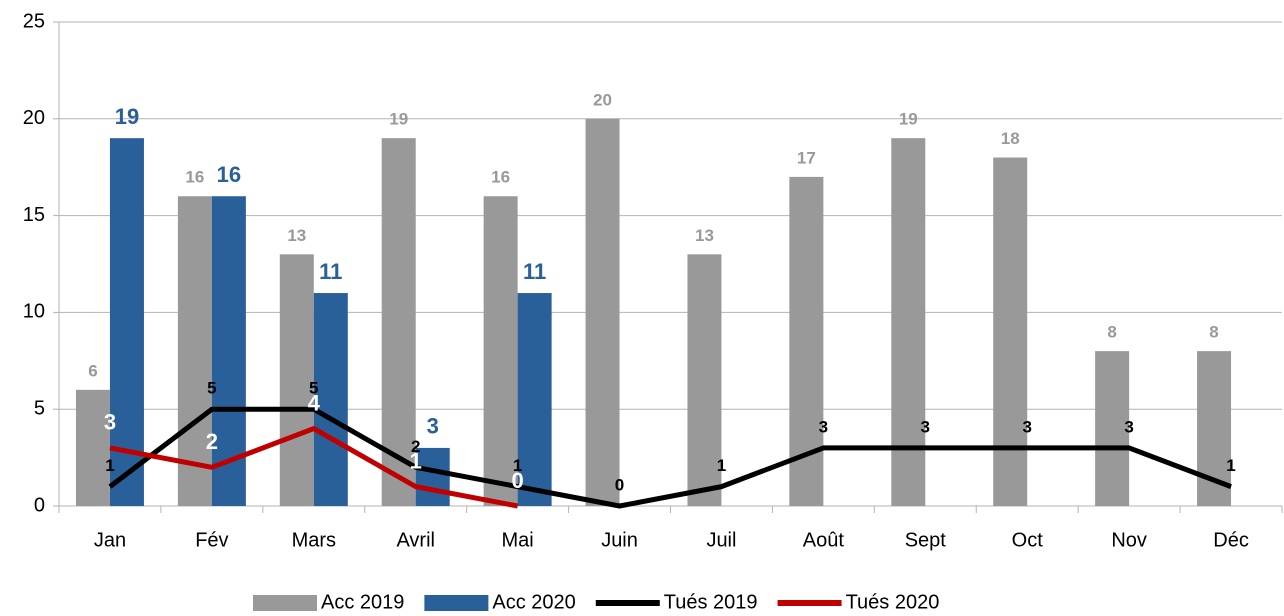  Describe the element at coordinates (211, 540) in the screenshot. I see `x-tick-label: Fév` at that location.